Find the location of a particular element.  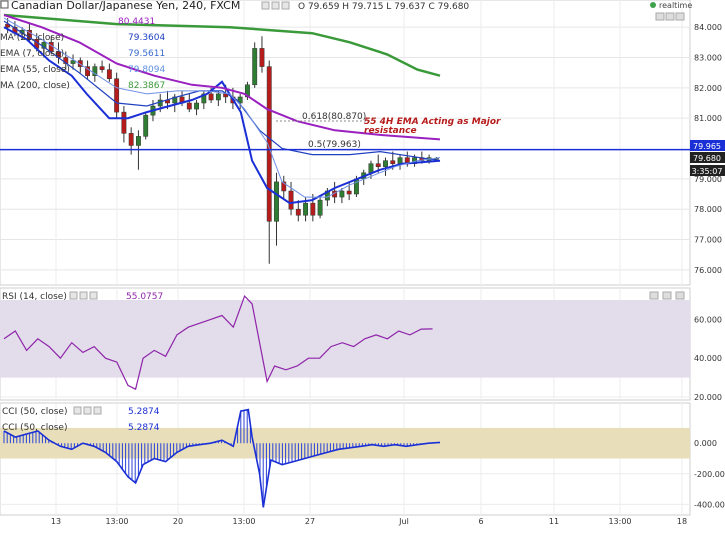

rsi-line is located at coordinates (218, 342).